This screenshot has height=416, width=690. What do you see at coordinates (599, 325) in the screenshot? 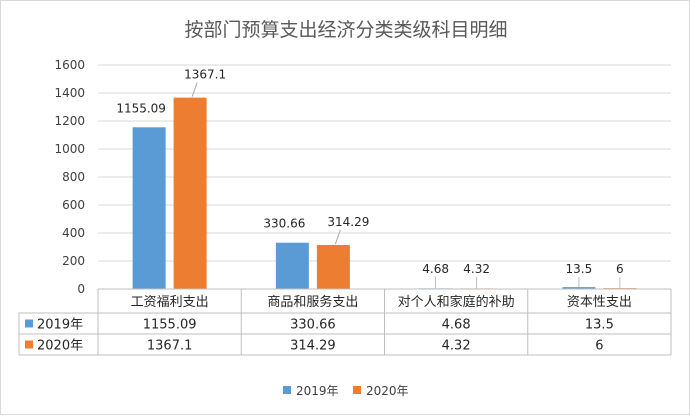
I see `table-cell: 13.5` at bounding box center [599, 325].